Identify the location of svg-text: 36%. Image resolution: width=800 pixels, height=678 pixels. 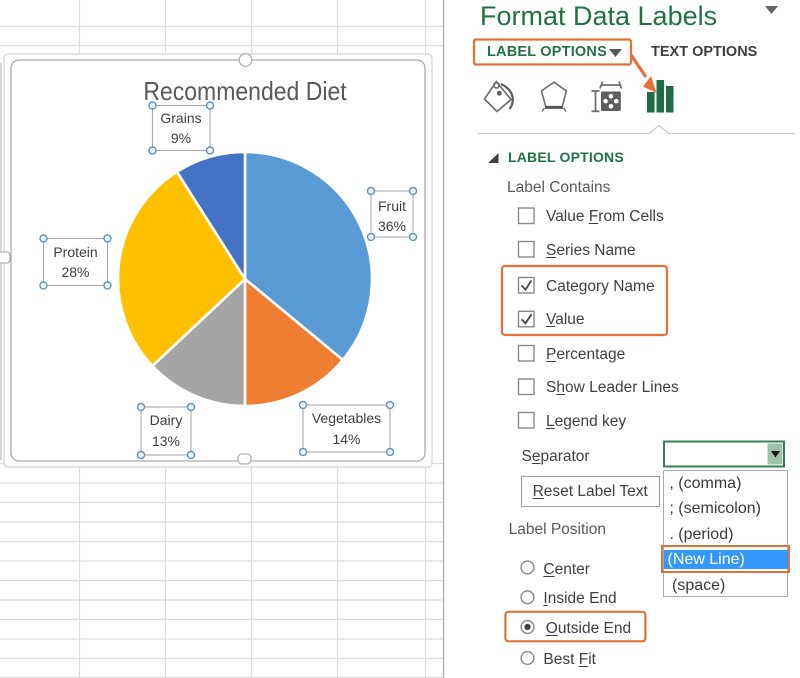
(392, 226).